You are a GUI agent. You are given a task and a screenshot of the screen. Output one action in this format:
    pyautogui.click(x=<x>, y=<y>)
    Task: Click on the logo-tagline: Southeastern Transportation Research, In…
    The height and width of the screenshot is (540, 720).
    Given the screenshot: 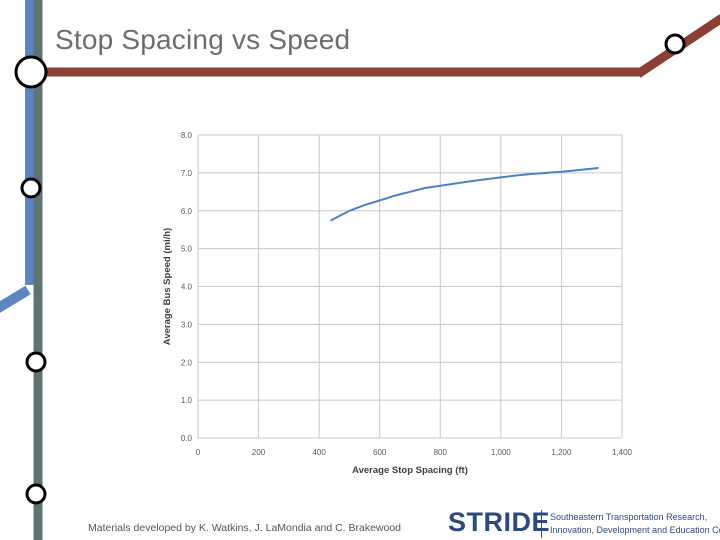 What is the action you would take?
    pyautogui.click(x=635, y=524)
    